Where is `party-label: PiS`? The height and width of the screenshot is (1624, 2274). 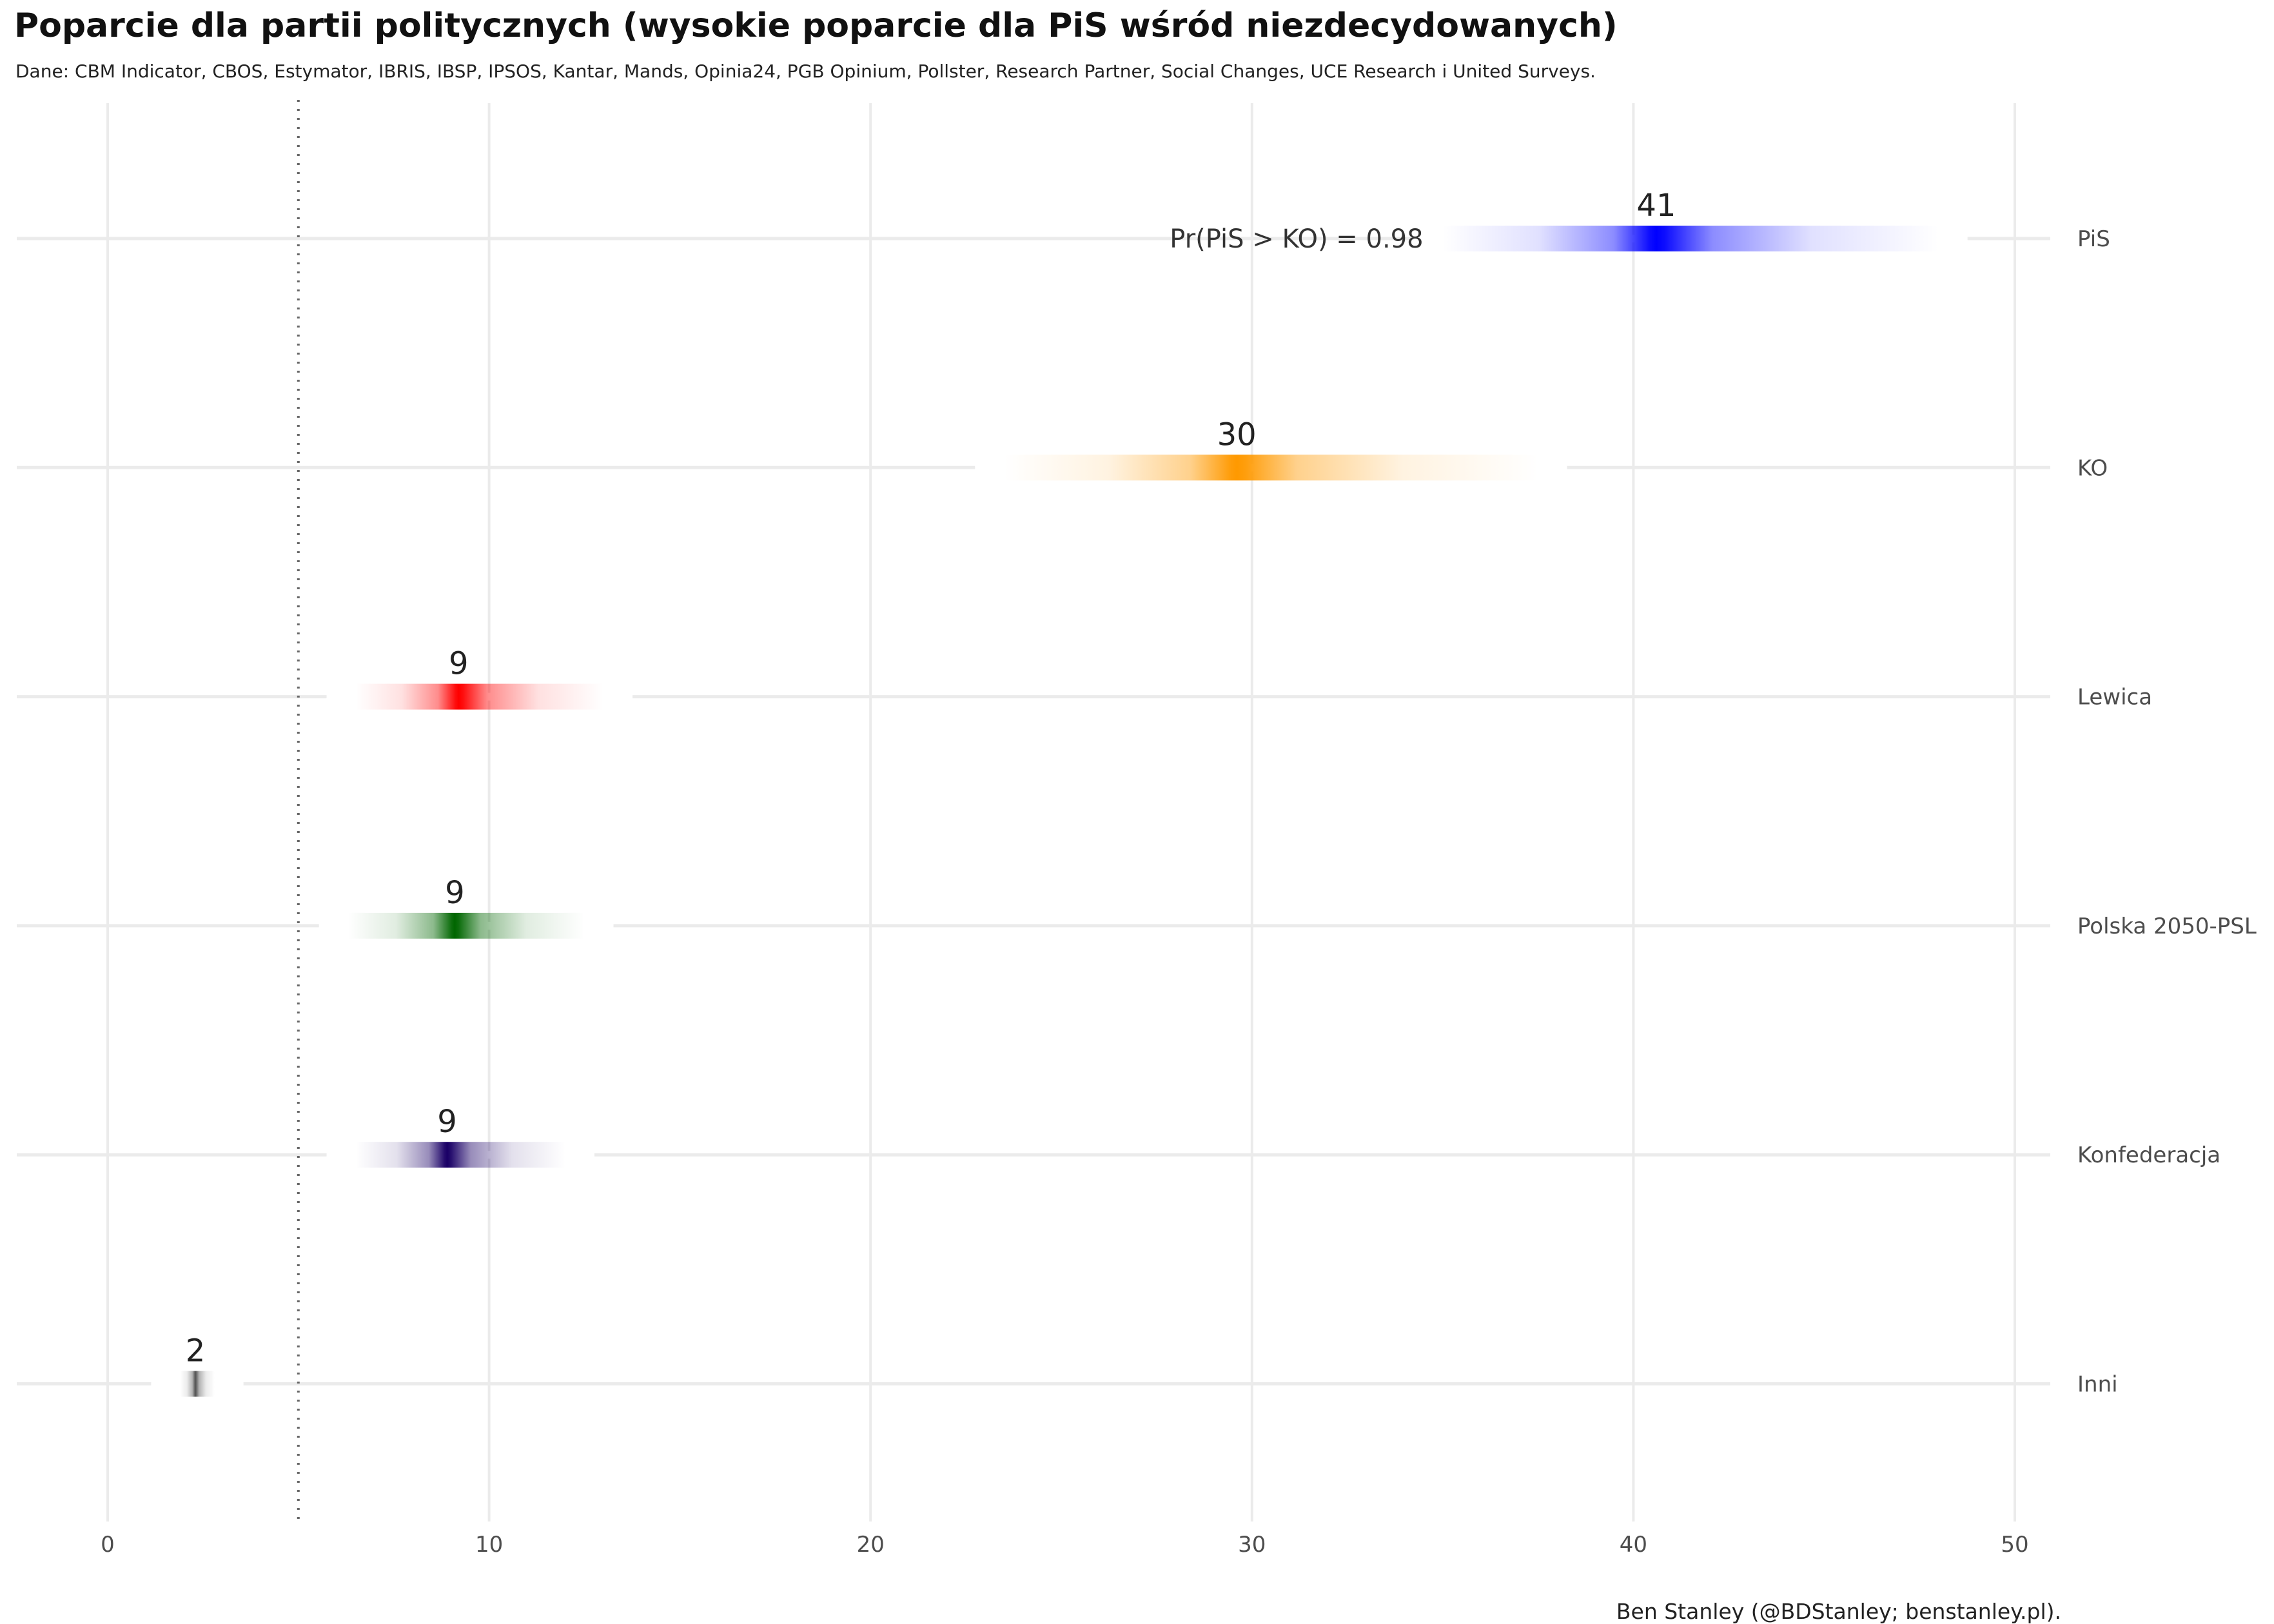
party-label: PiS is located at coordinates (2093, 239).